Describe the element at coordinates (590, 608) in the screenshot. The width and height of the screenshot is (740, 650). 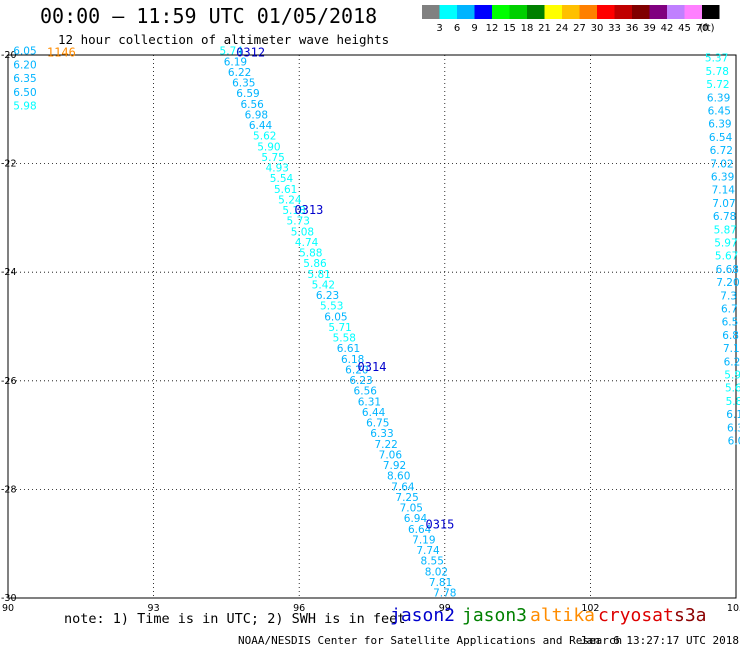
I see `x-tick-label: 102` at that location.